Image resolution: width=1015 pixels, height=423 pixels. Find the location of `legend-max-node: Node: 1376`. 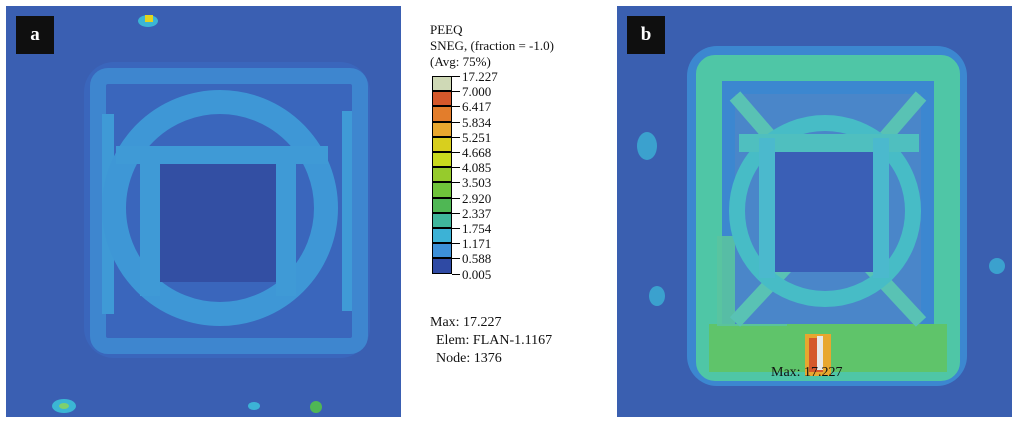

legend-max-node: Node: 1376 is located at coordinates (469, 358).